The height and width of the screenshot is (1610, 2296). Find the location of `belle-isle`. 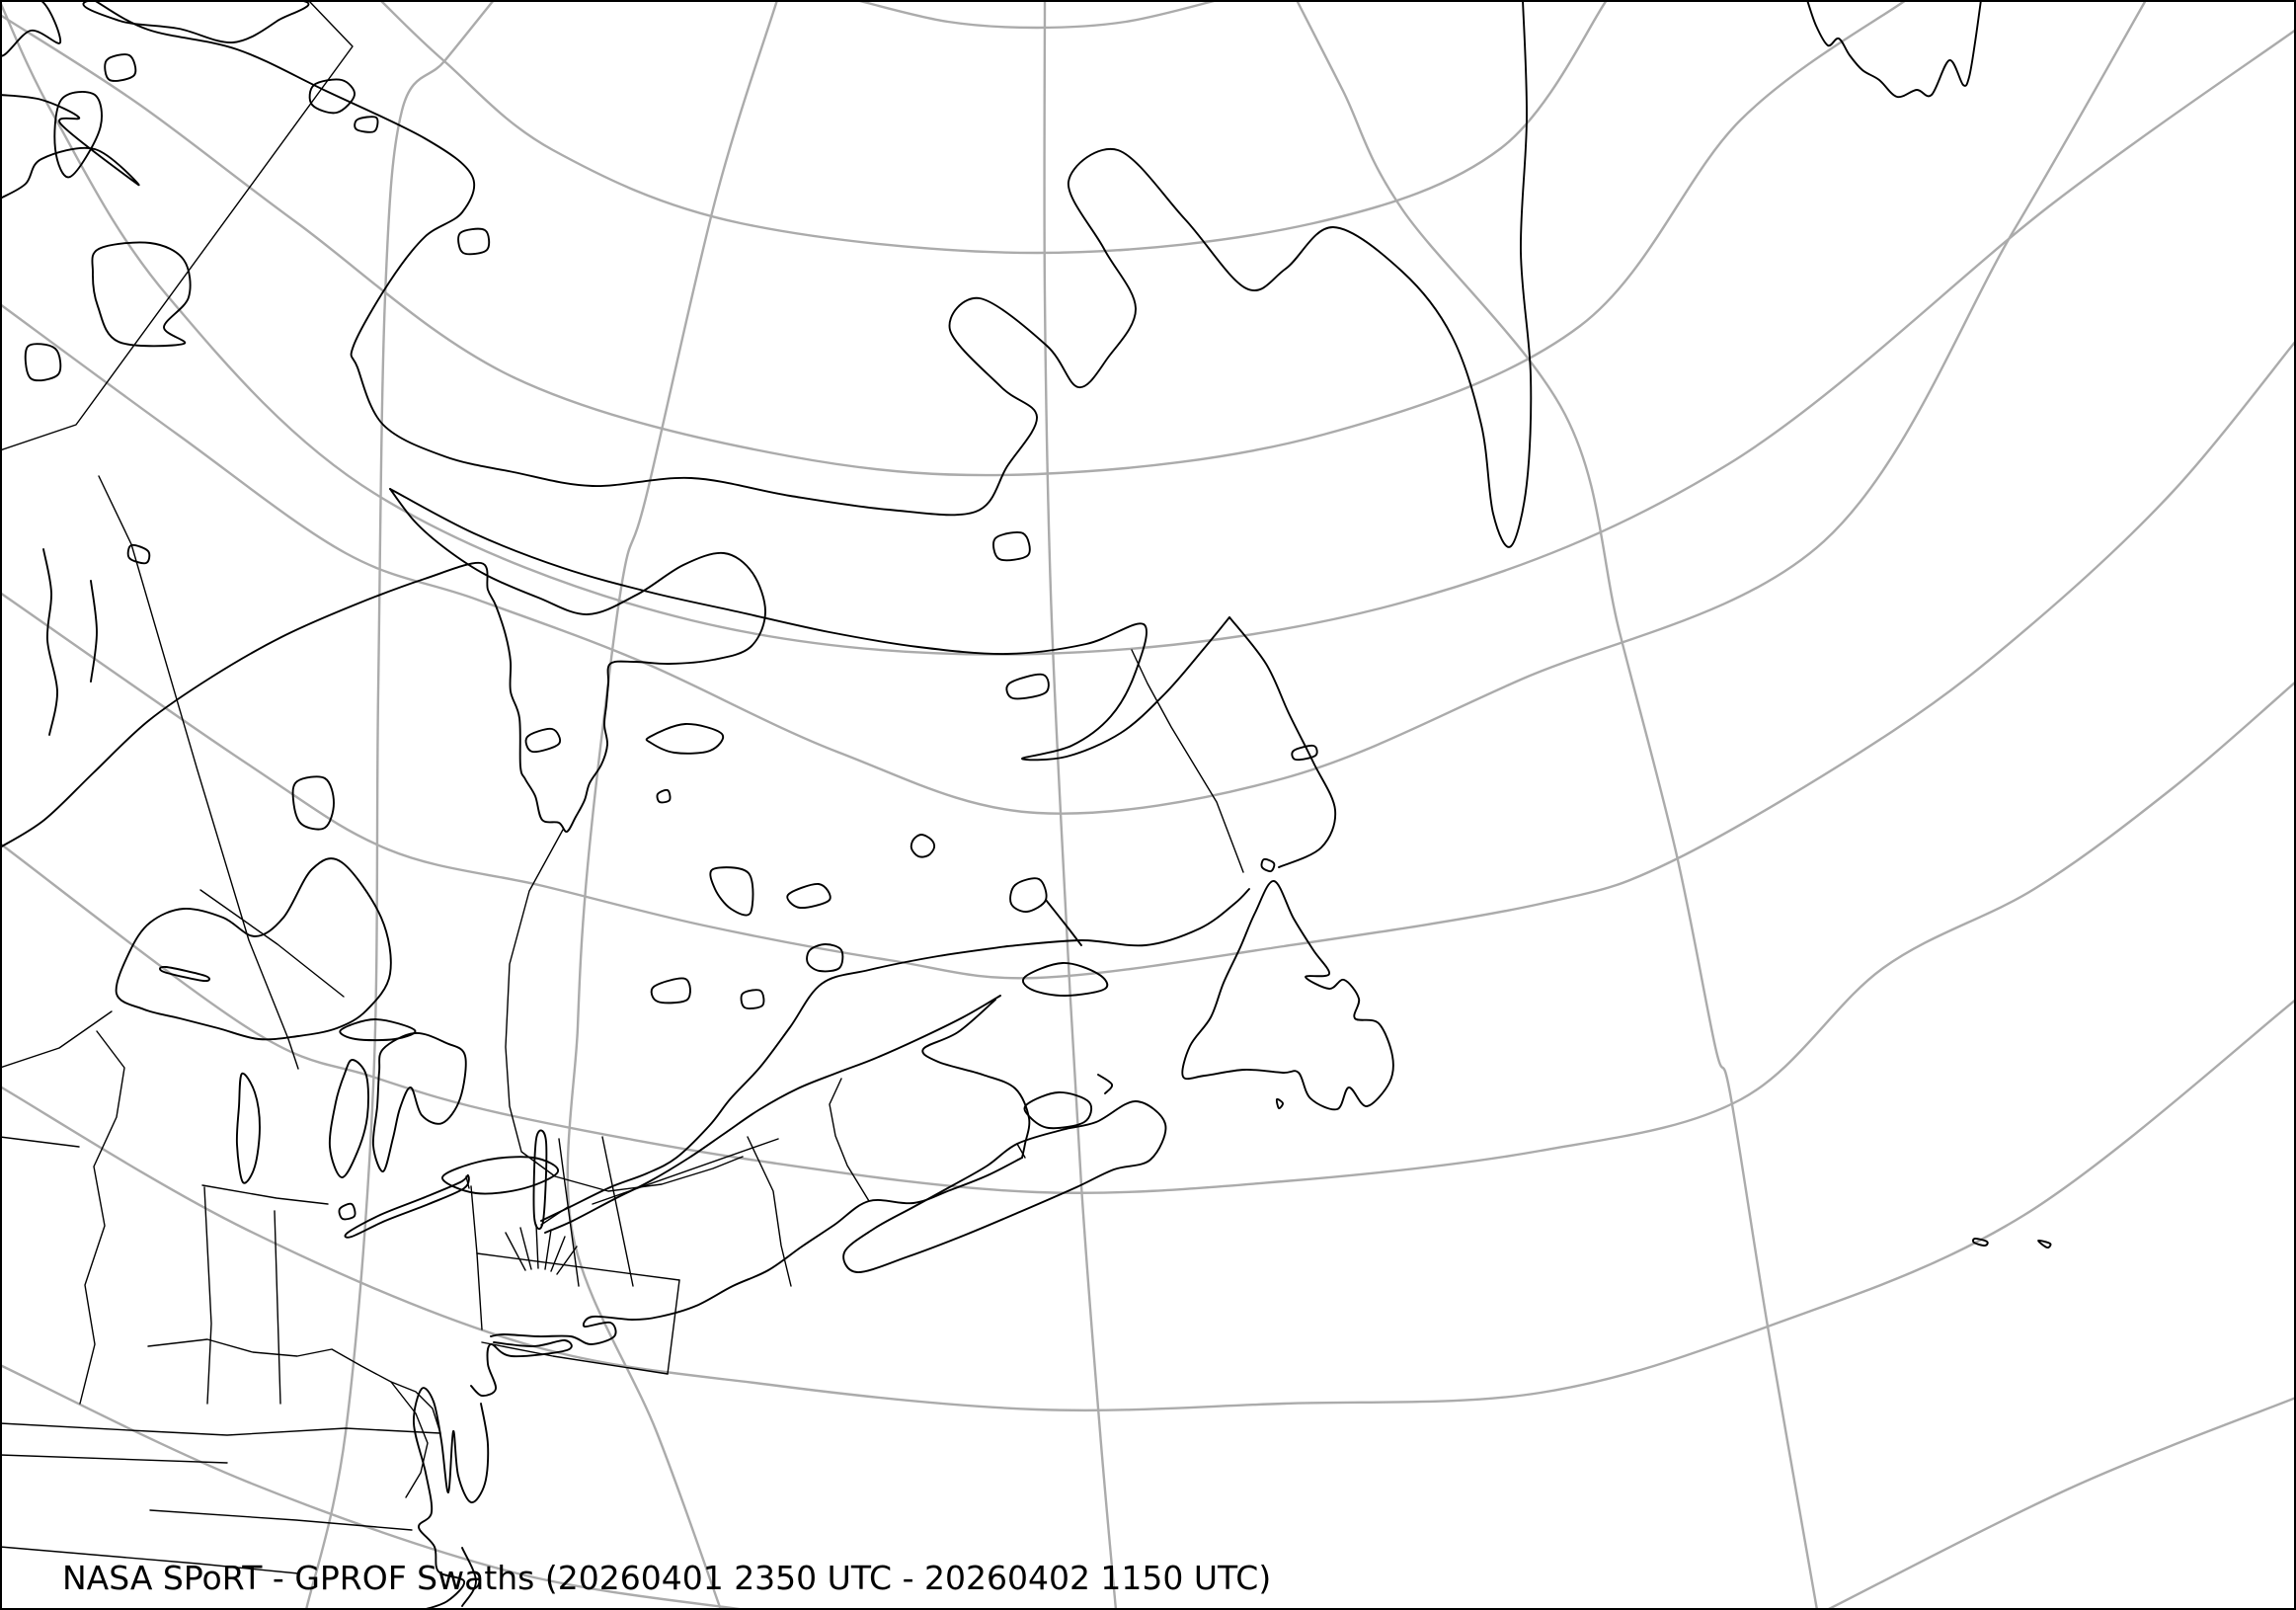

belle-isle is located at coordinates (1268, 865).